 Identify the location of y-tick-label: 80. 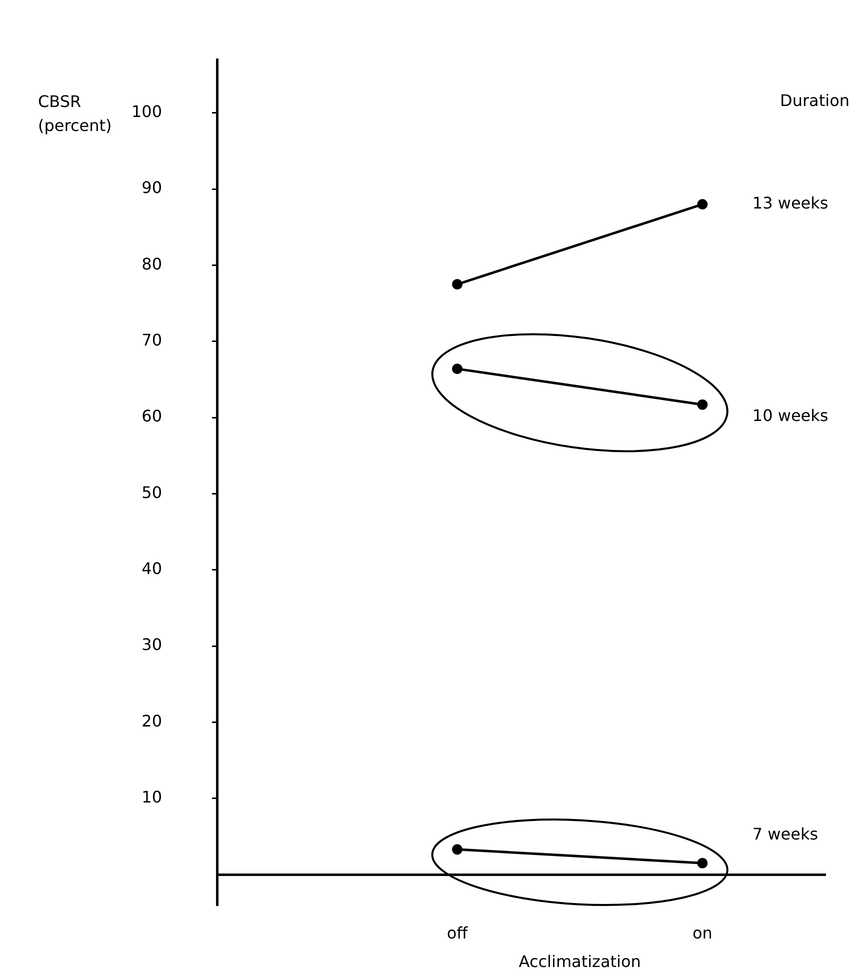
(152, 264).